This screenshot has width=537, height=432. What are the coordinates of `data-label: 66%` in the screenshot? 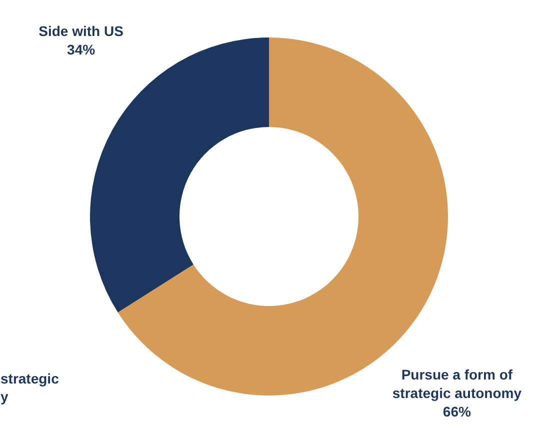 It's located at (457, 411).